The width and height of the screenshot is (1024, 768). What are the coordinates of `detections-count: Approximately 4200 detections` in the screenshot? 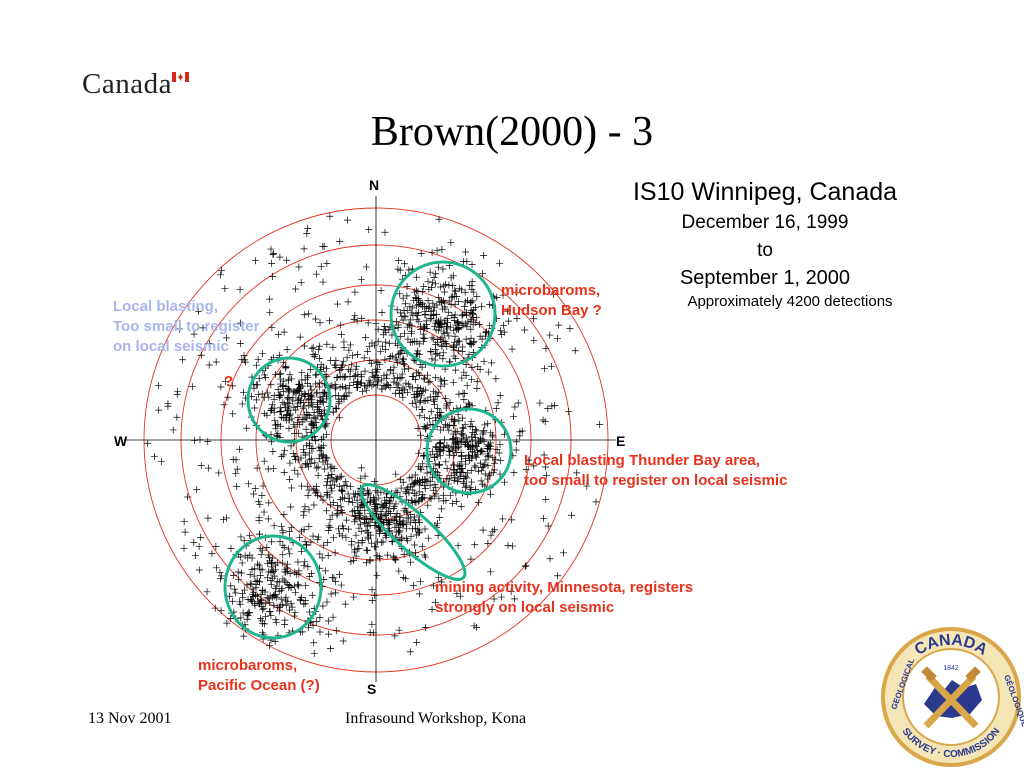 It's located at (790, 301).